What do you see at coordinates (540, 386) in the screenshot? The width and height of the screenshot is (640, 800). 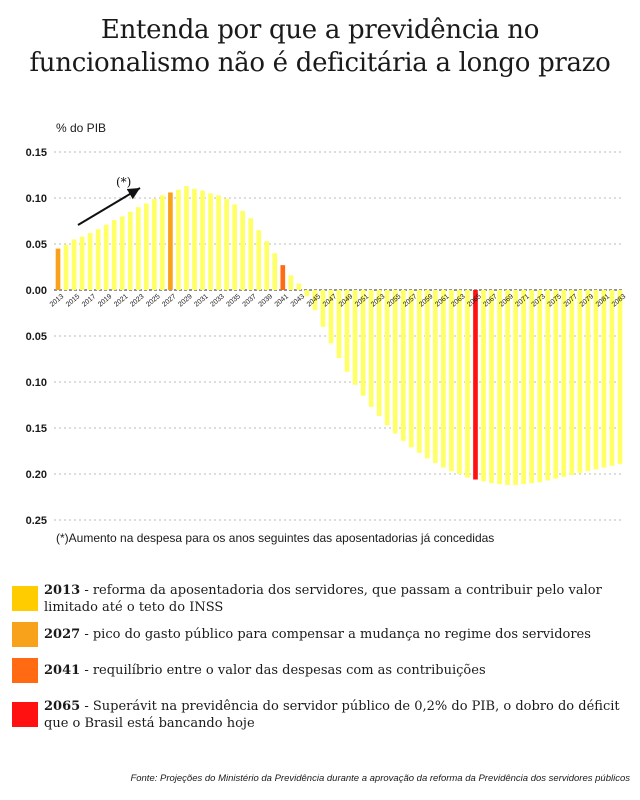 I see `bar-2073` at bounding box center [540, 386].